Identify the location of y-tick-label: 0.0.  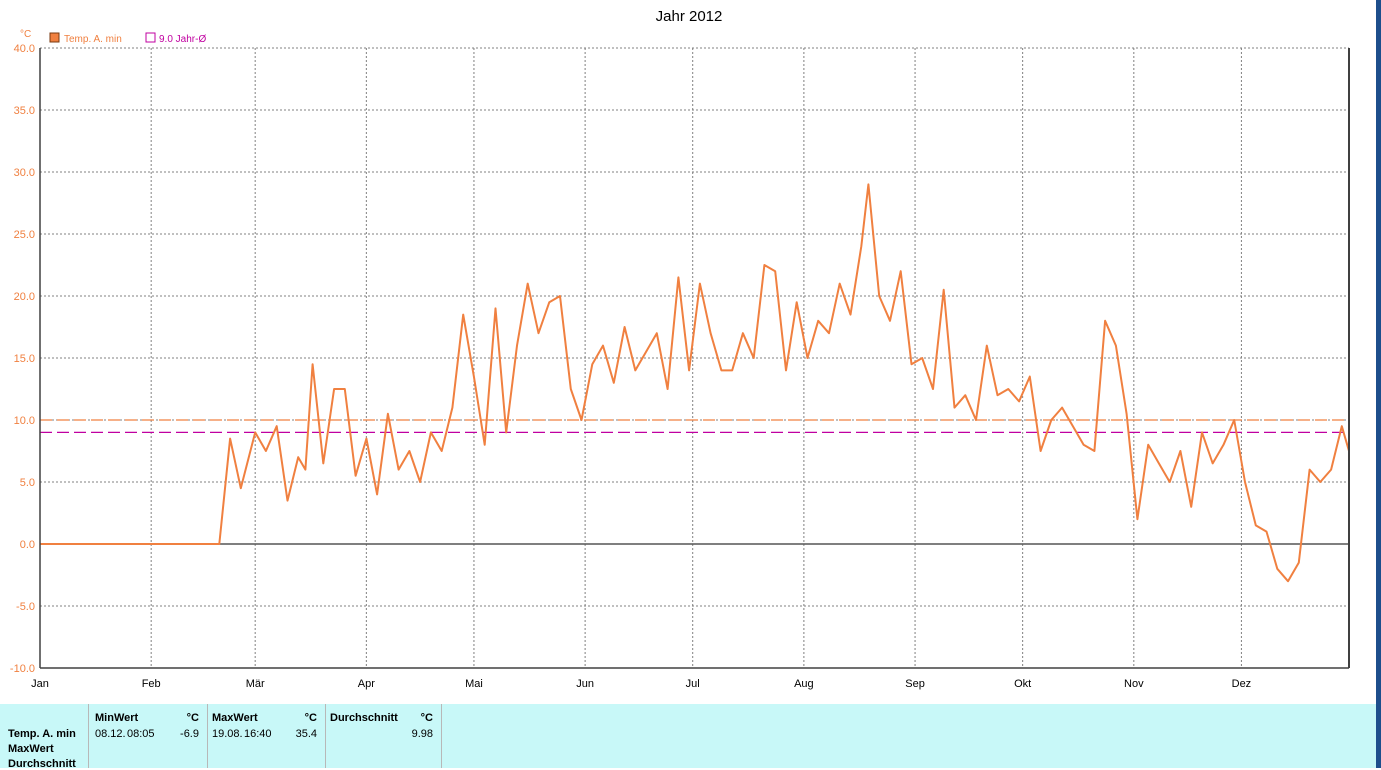
(27, 545).